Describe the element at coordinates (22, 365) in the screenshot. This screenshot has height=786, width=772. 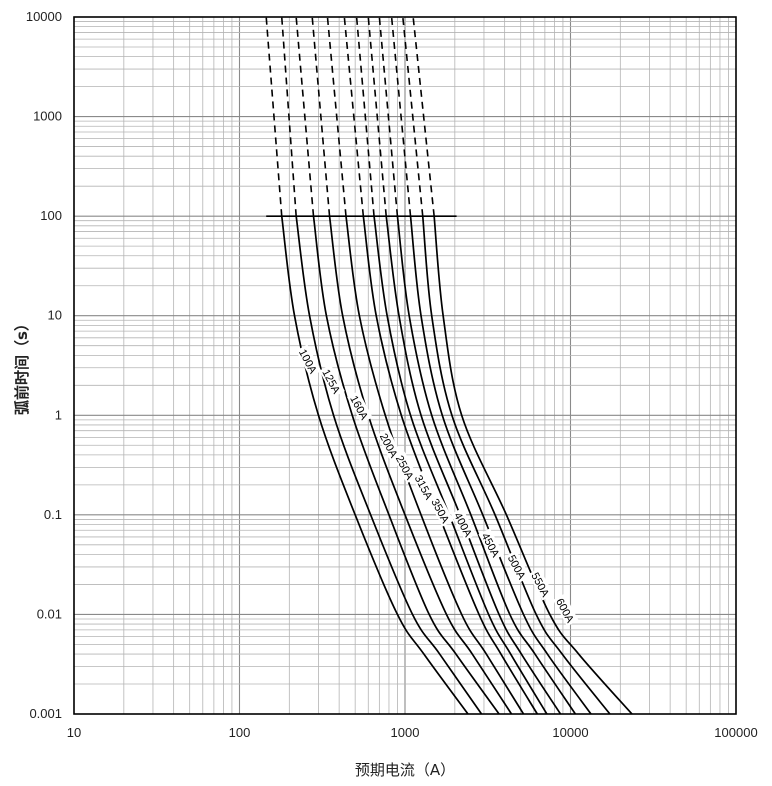
I see `y-axis-title: 弧前时间（s）` at that location.